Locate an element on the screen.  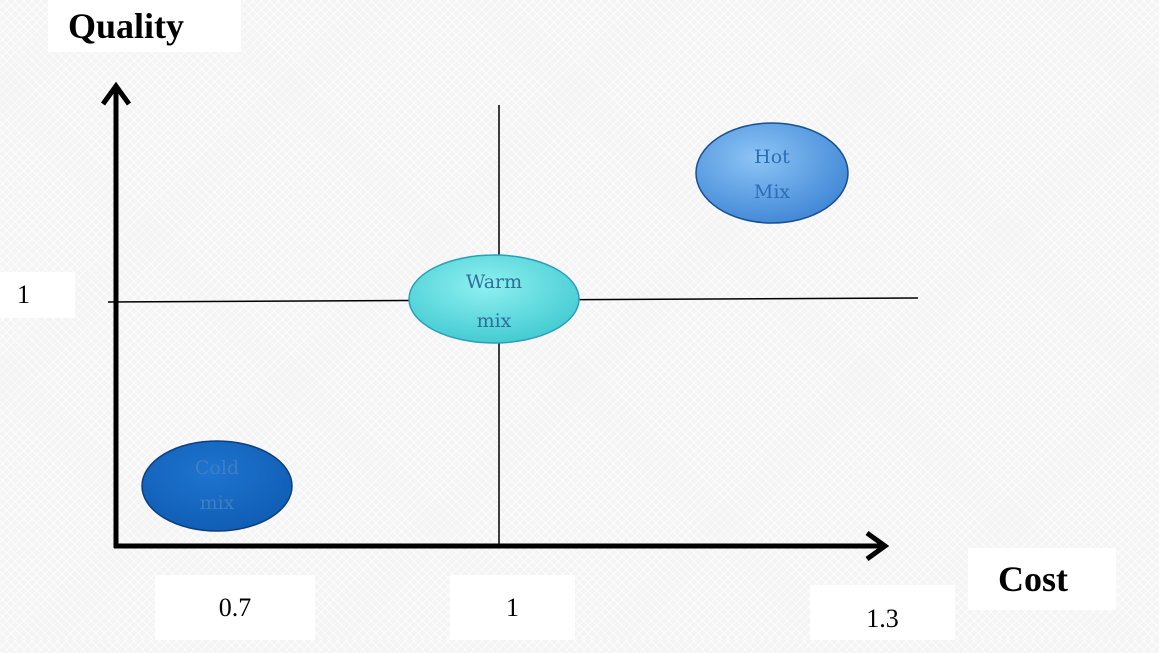
bubble-warm-line1: Warm is located at coordinates (494, 282).